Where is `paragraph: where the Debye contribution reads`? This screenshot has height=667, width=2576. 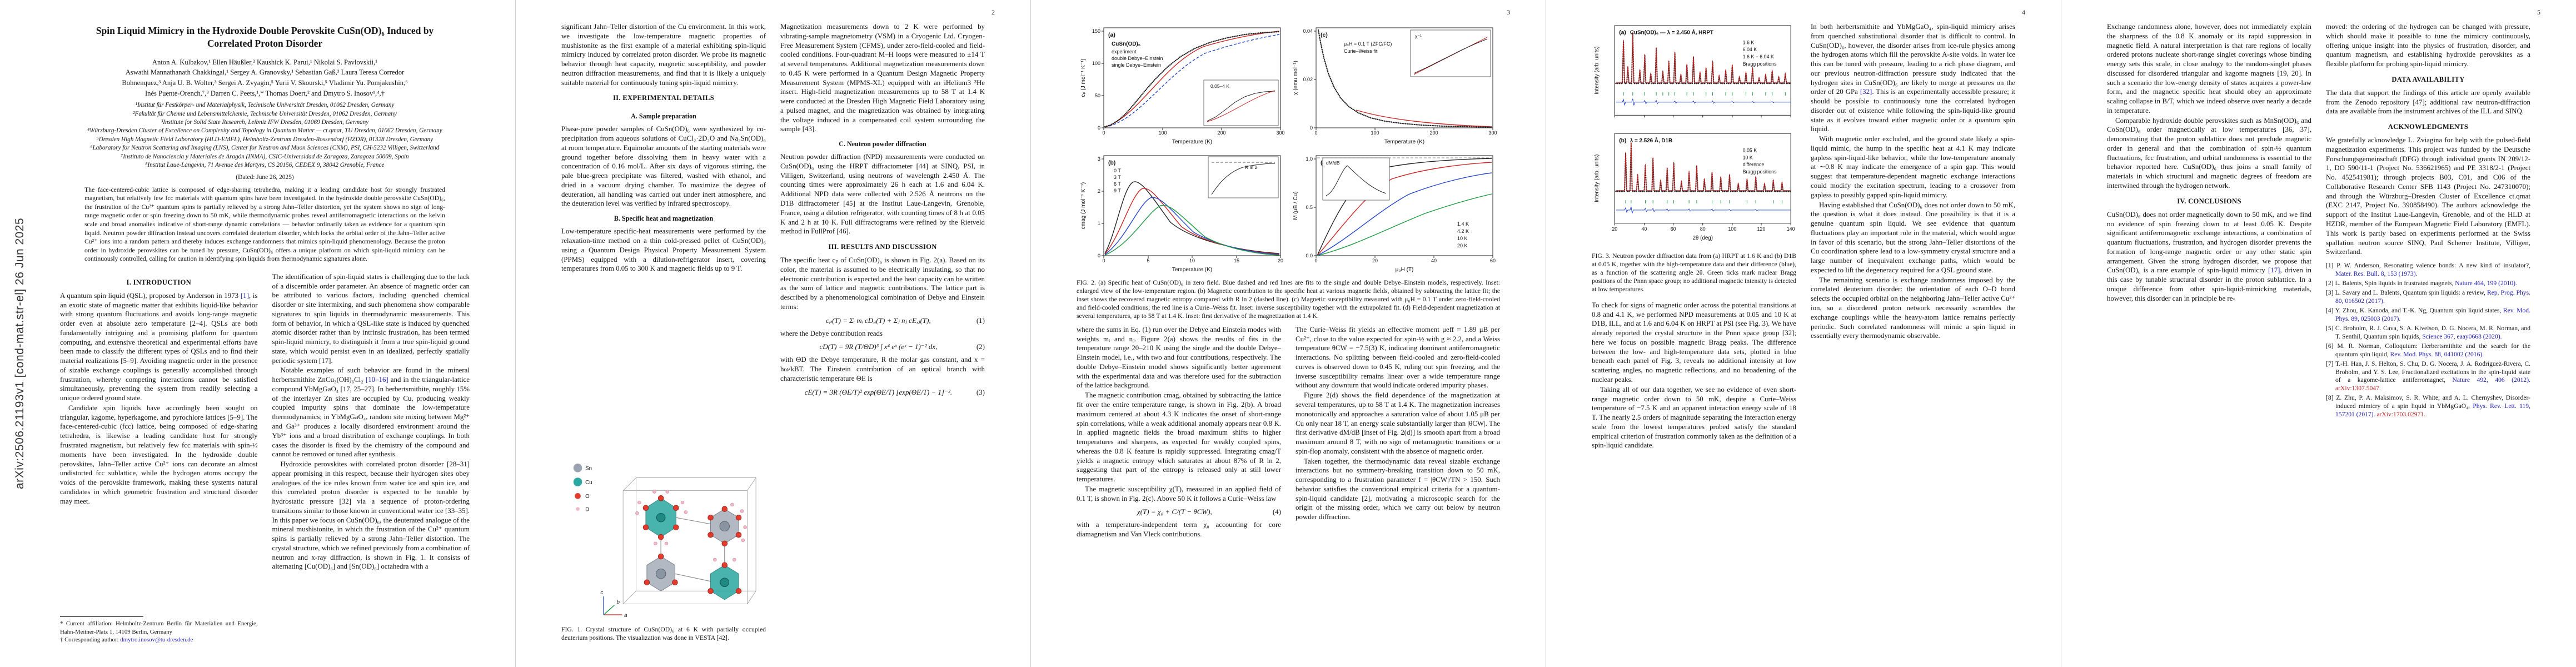
paragraph: where the Debye contribution reads is located at coordinates (831, 333).